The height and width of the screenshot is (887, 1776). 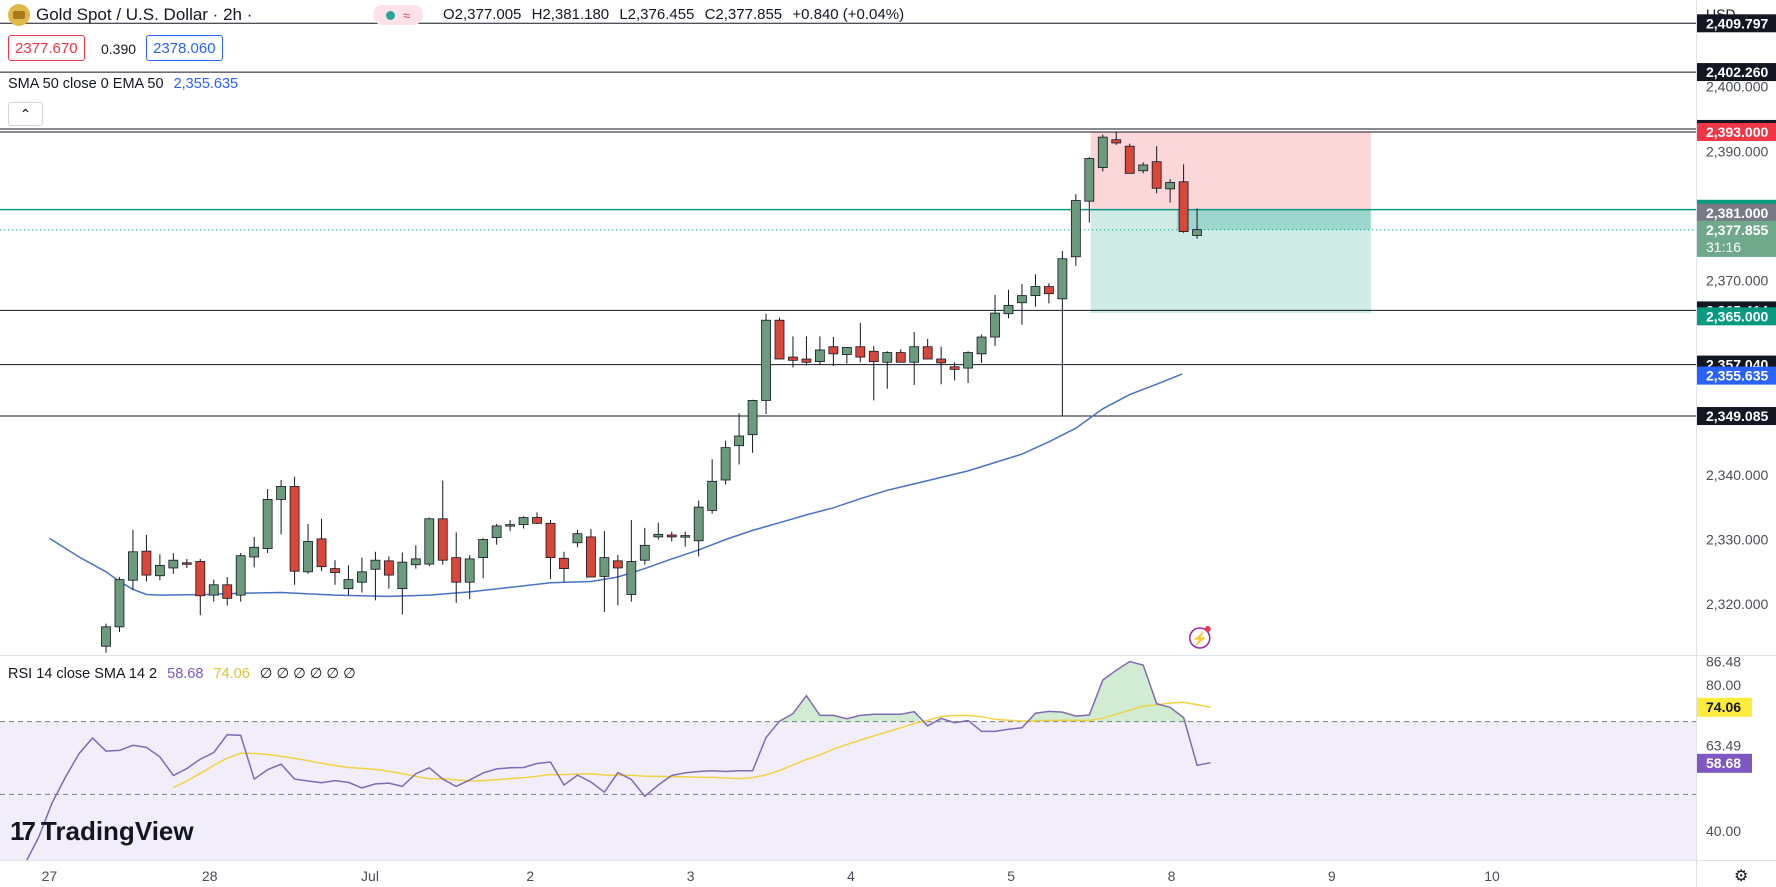 I want to click on target-price-tag: 2,365.000, so click(x=1737, y=316).